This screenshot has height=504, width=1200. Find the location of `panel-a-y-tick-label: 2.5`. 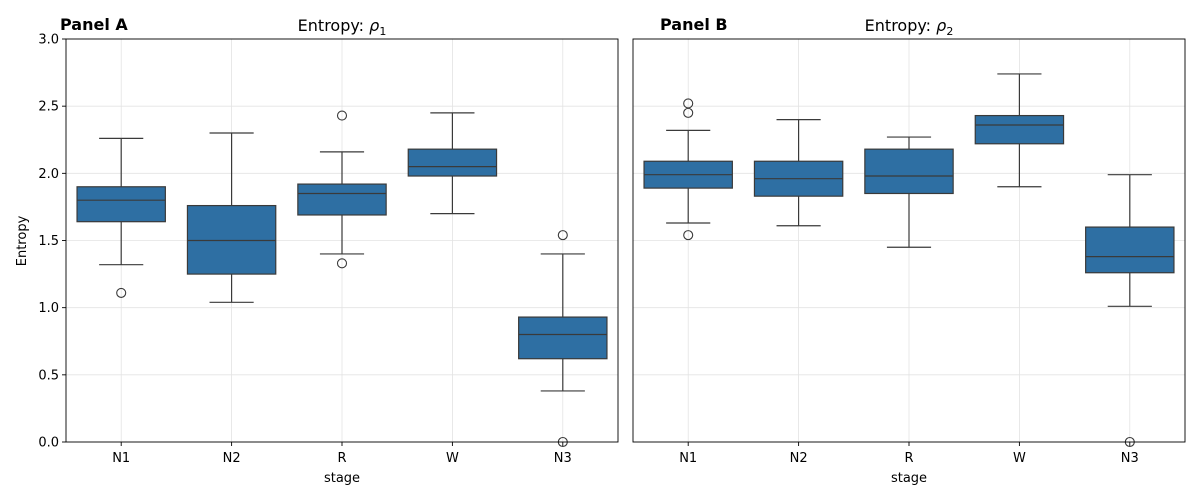

panel-a-y-tick-label: 2.5 is located at coordinates (48, 107).